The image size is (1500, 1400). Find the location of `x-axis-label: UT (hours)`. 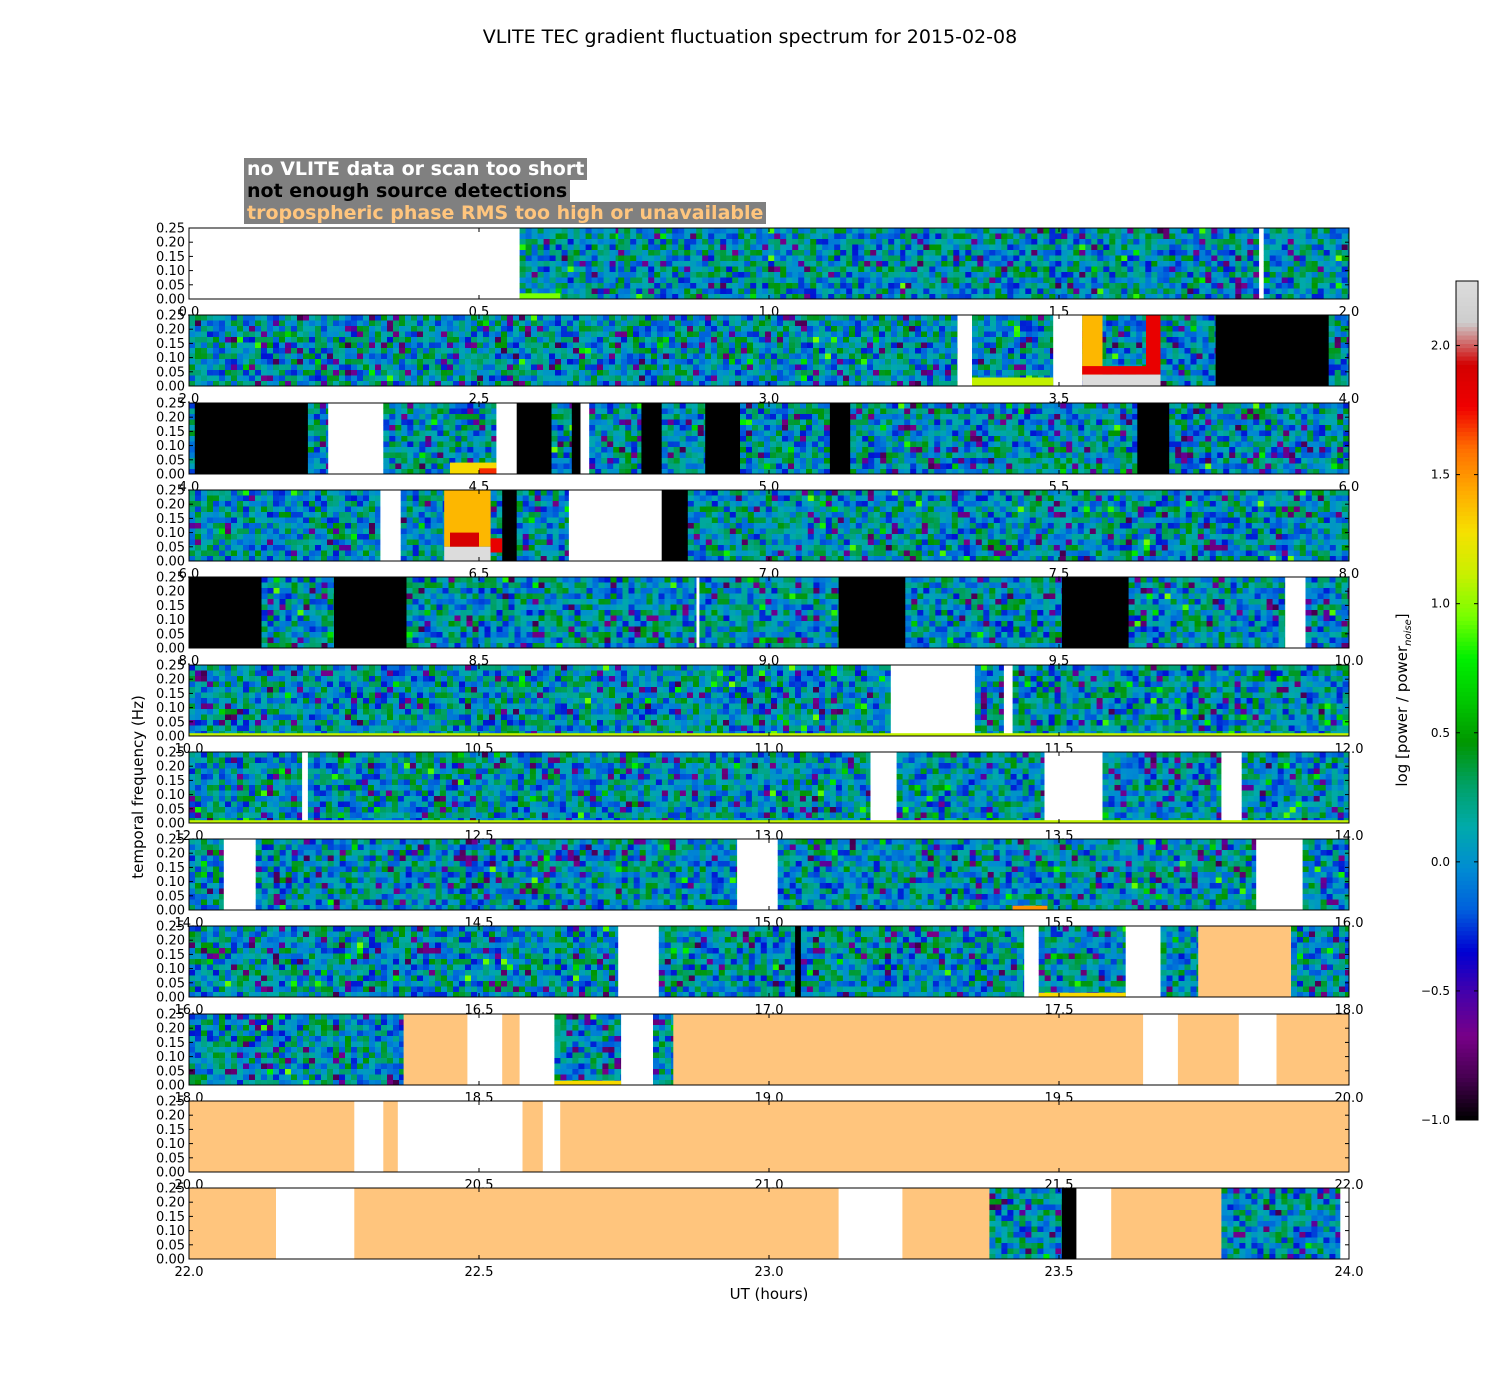

x-axis-label: UT (hours) is located at coordinates (769, 1294).